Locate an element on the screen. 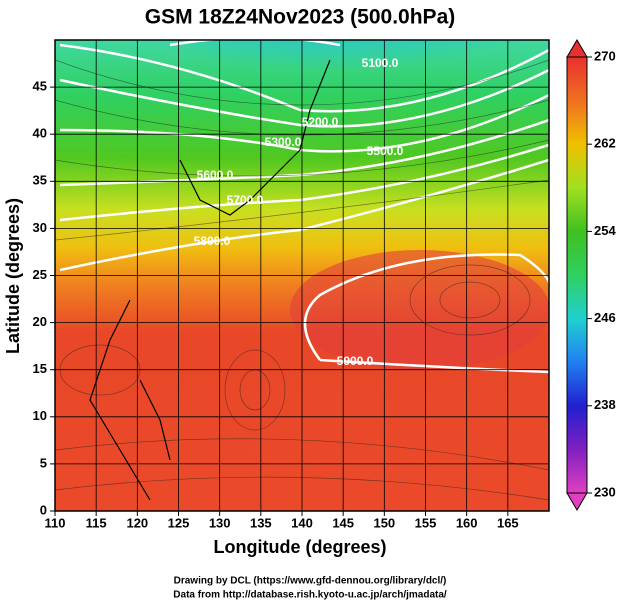 This screenshot has height=605, width=619. y-tick-label: 20 is located at coordinates (40, 321).